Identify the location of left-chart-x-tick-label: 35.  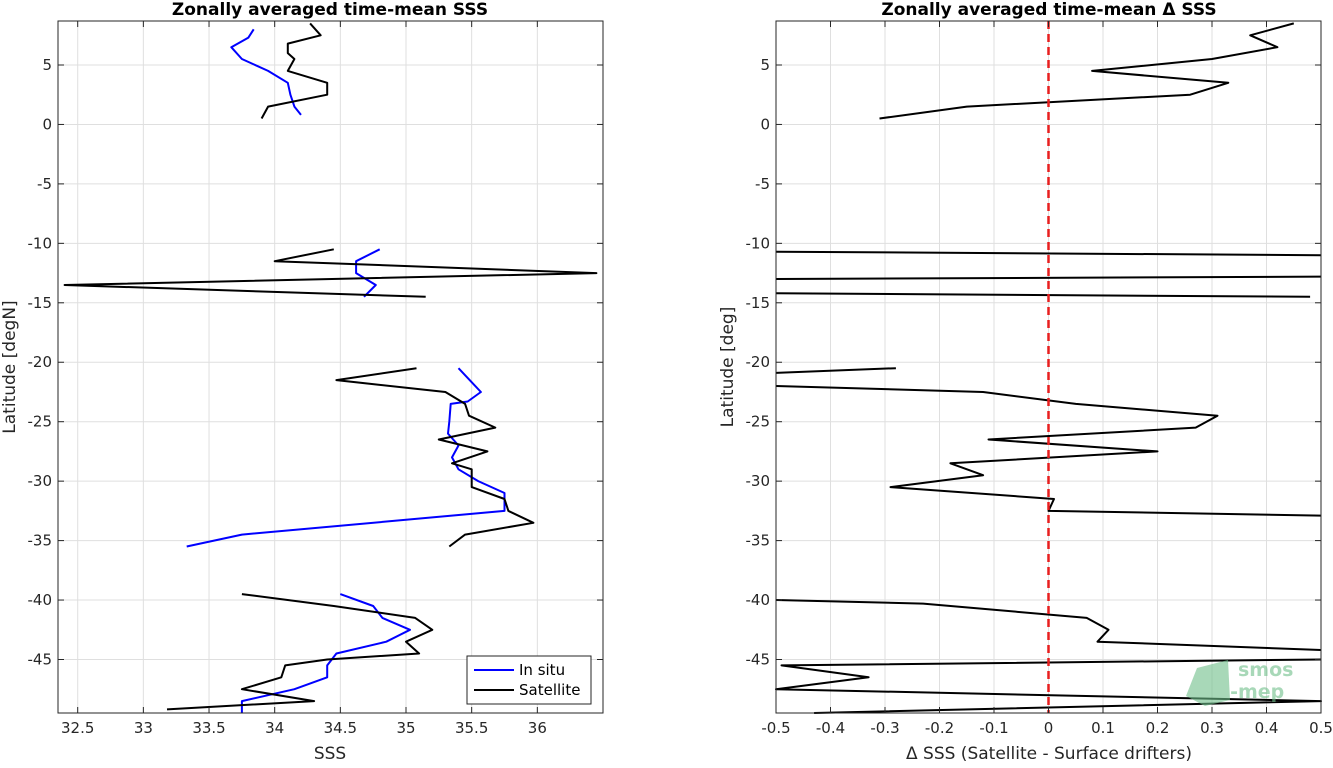
(405, 728).